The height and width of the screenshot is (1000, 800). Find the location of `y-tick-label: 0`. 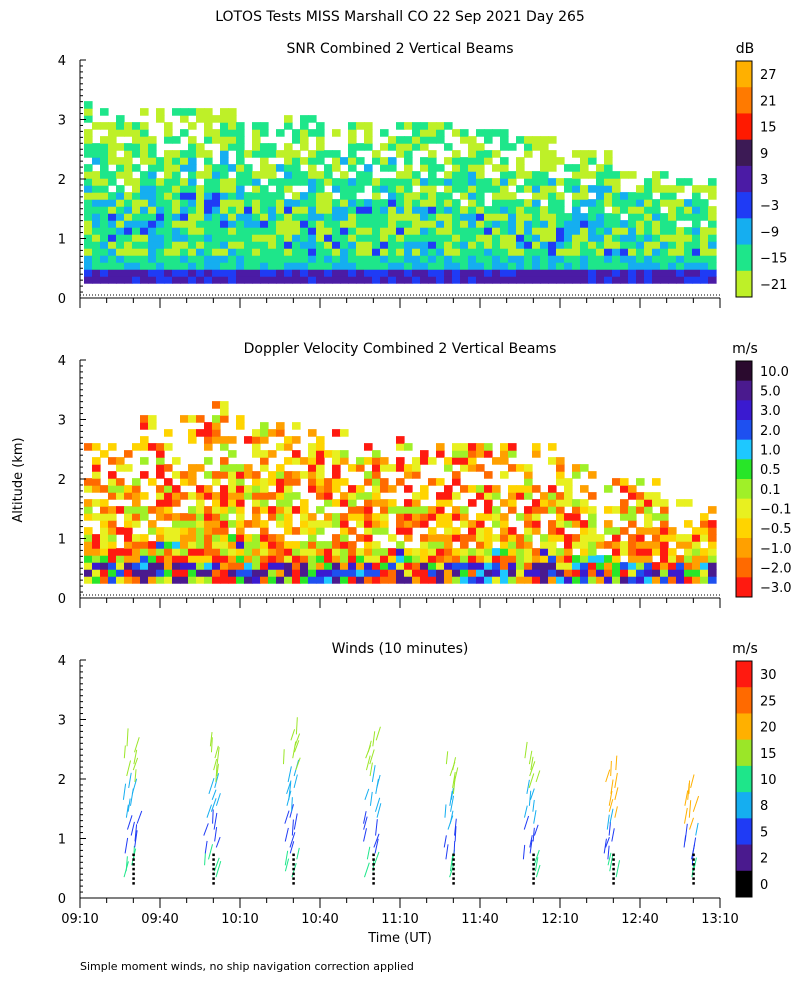

y-tick-label: 0 is located at coordinates (62, 899).